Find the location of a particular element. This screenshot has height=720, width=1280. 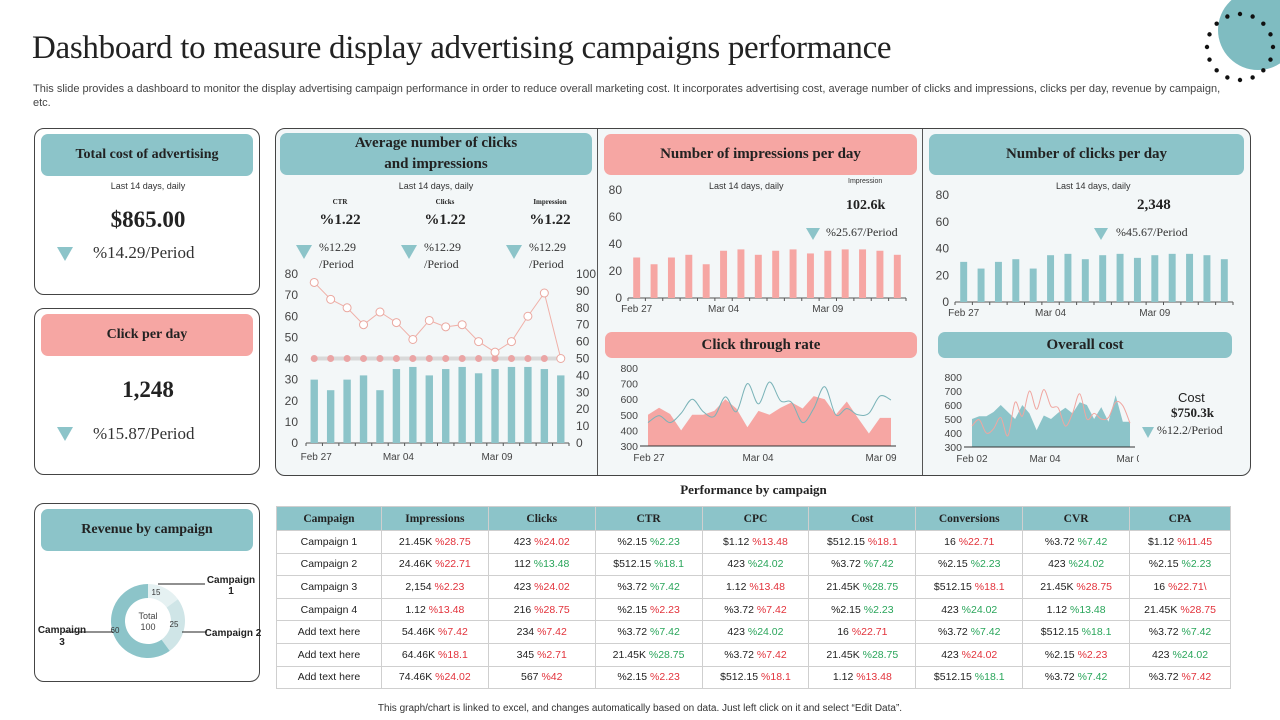

cell-value: $512.15 is located at coordinates (952, 677).